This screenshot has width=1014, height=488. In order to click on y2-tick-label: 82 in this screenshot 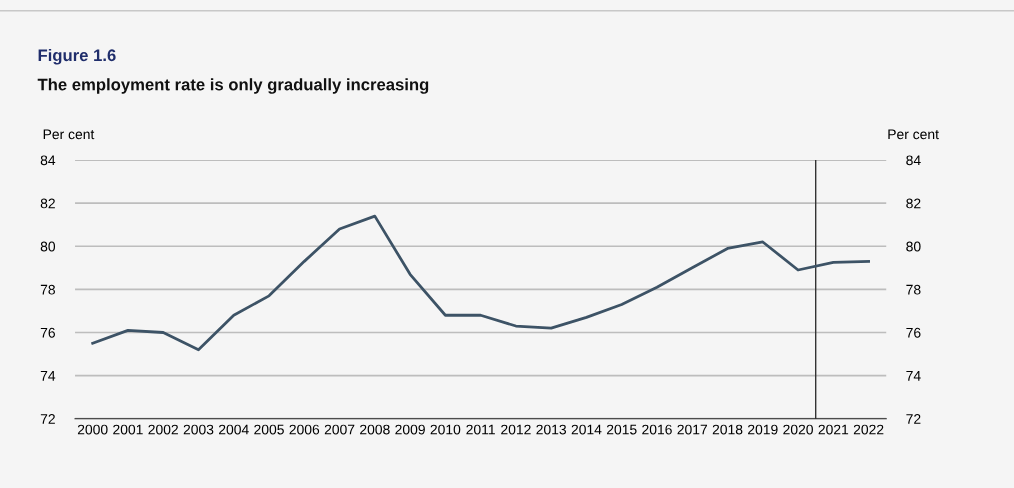, I will do `click(913, 203)`.